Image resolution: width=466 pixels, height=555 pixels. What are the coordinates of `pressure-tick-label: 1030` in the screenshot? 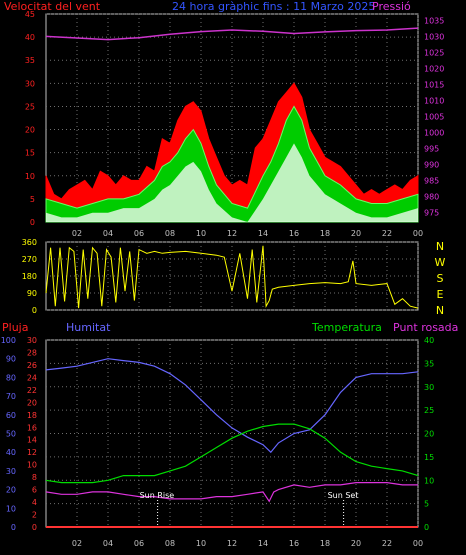 It's located at (434, 36).